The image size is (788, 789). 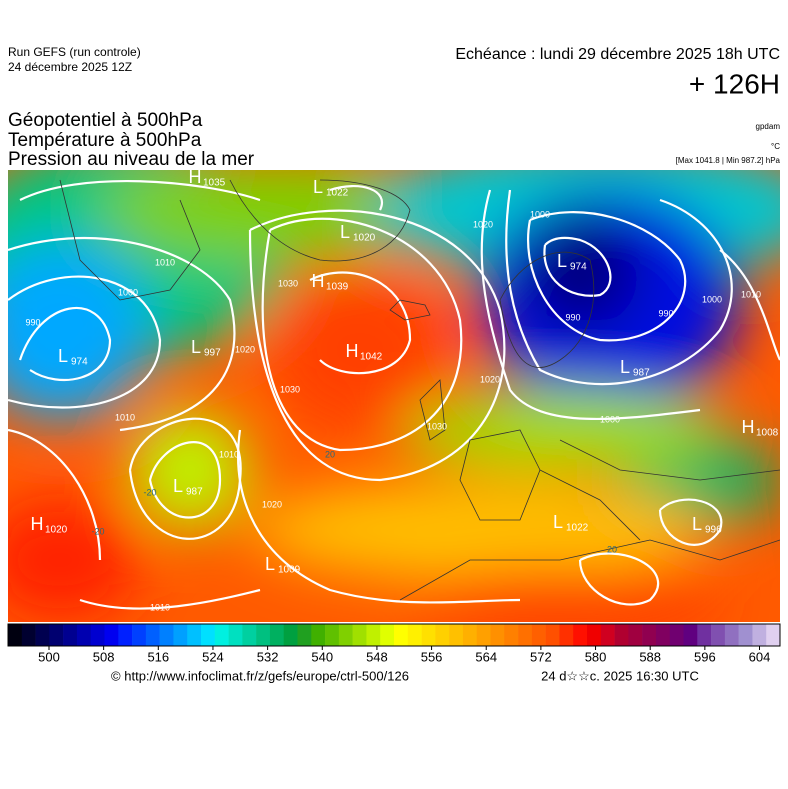 What do you see at coordinates (268, 656) in the screenshot?
I see `colorbar-tick-label: 532` at bounding box center [268, 656].